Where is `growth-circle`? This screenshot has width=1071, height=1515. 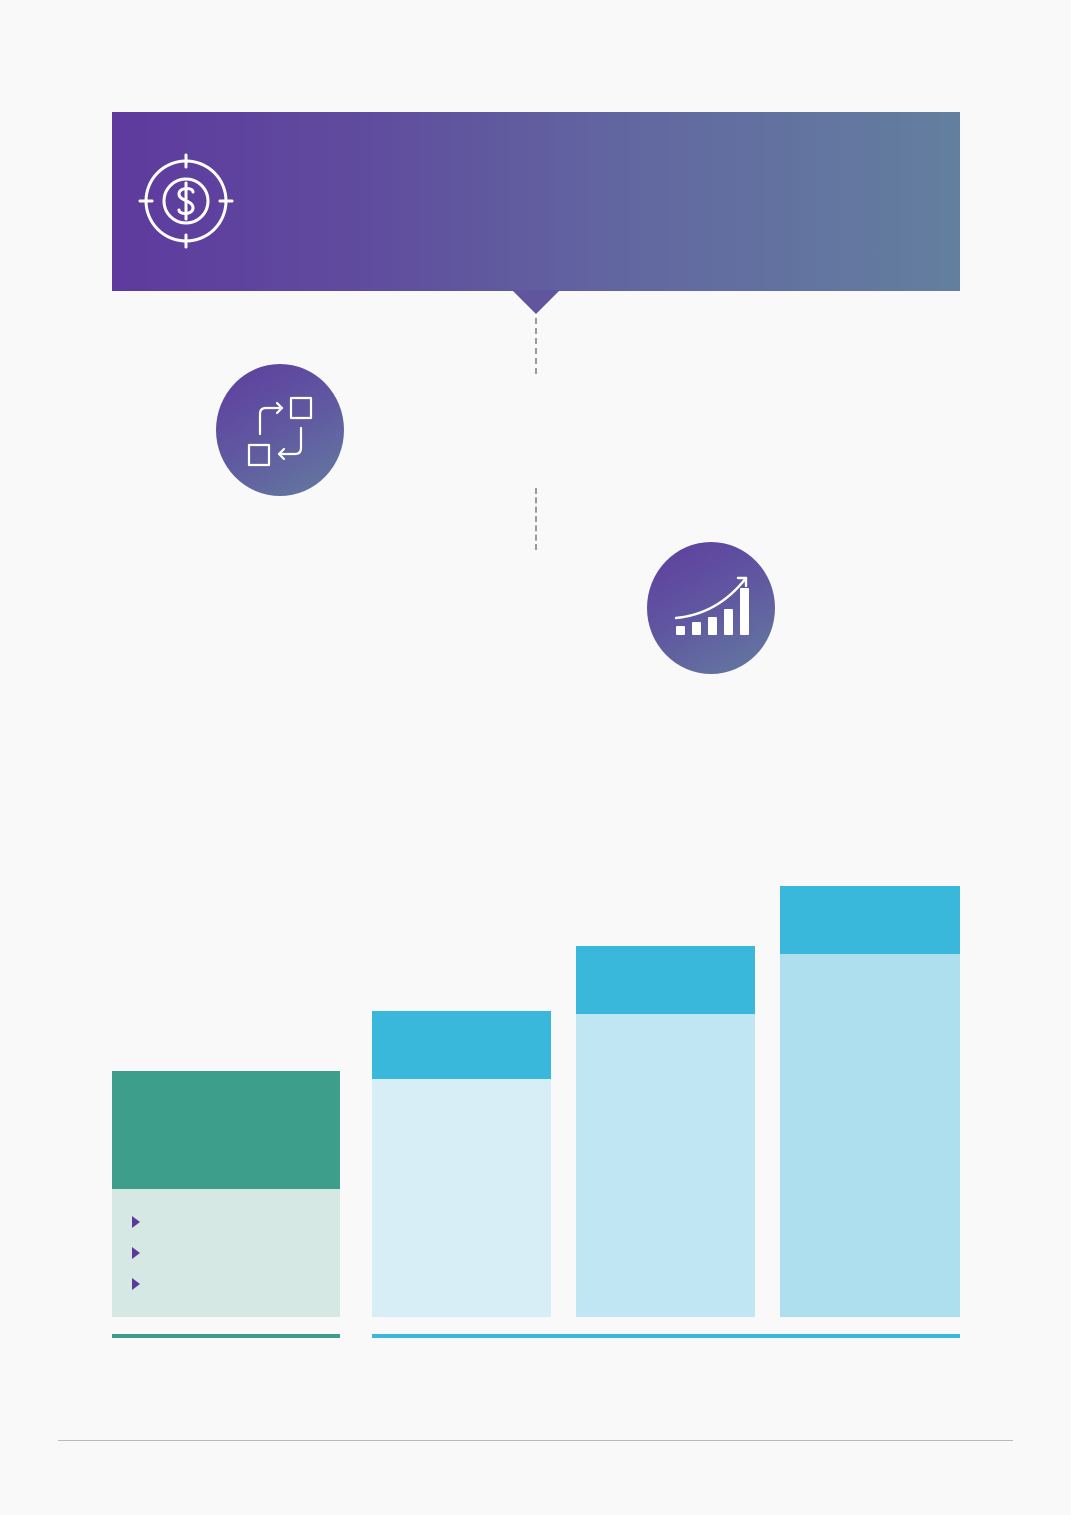
growth-circle is located at coordinates (711, 608).